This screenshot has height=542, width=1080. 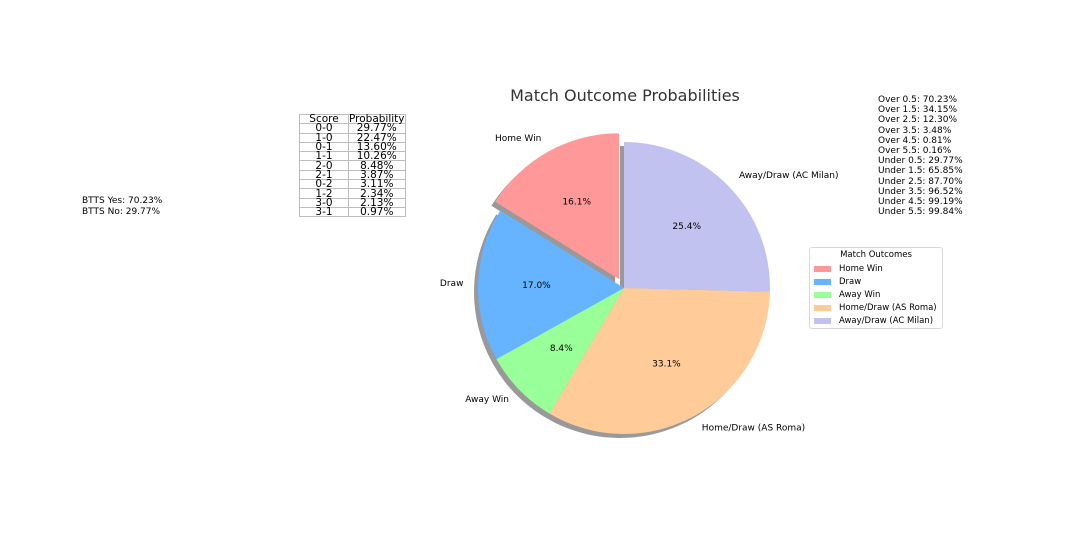 I want to click on over-under-line: Over 4.5: 0.81%, so click(x=915, y=140).